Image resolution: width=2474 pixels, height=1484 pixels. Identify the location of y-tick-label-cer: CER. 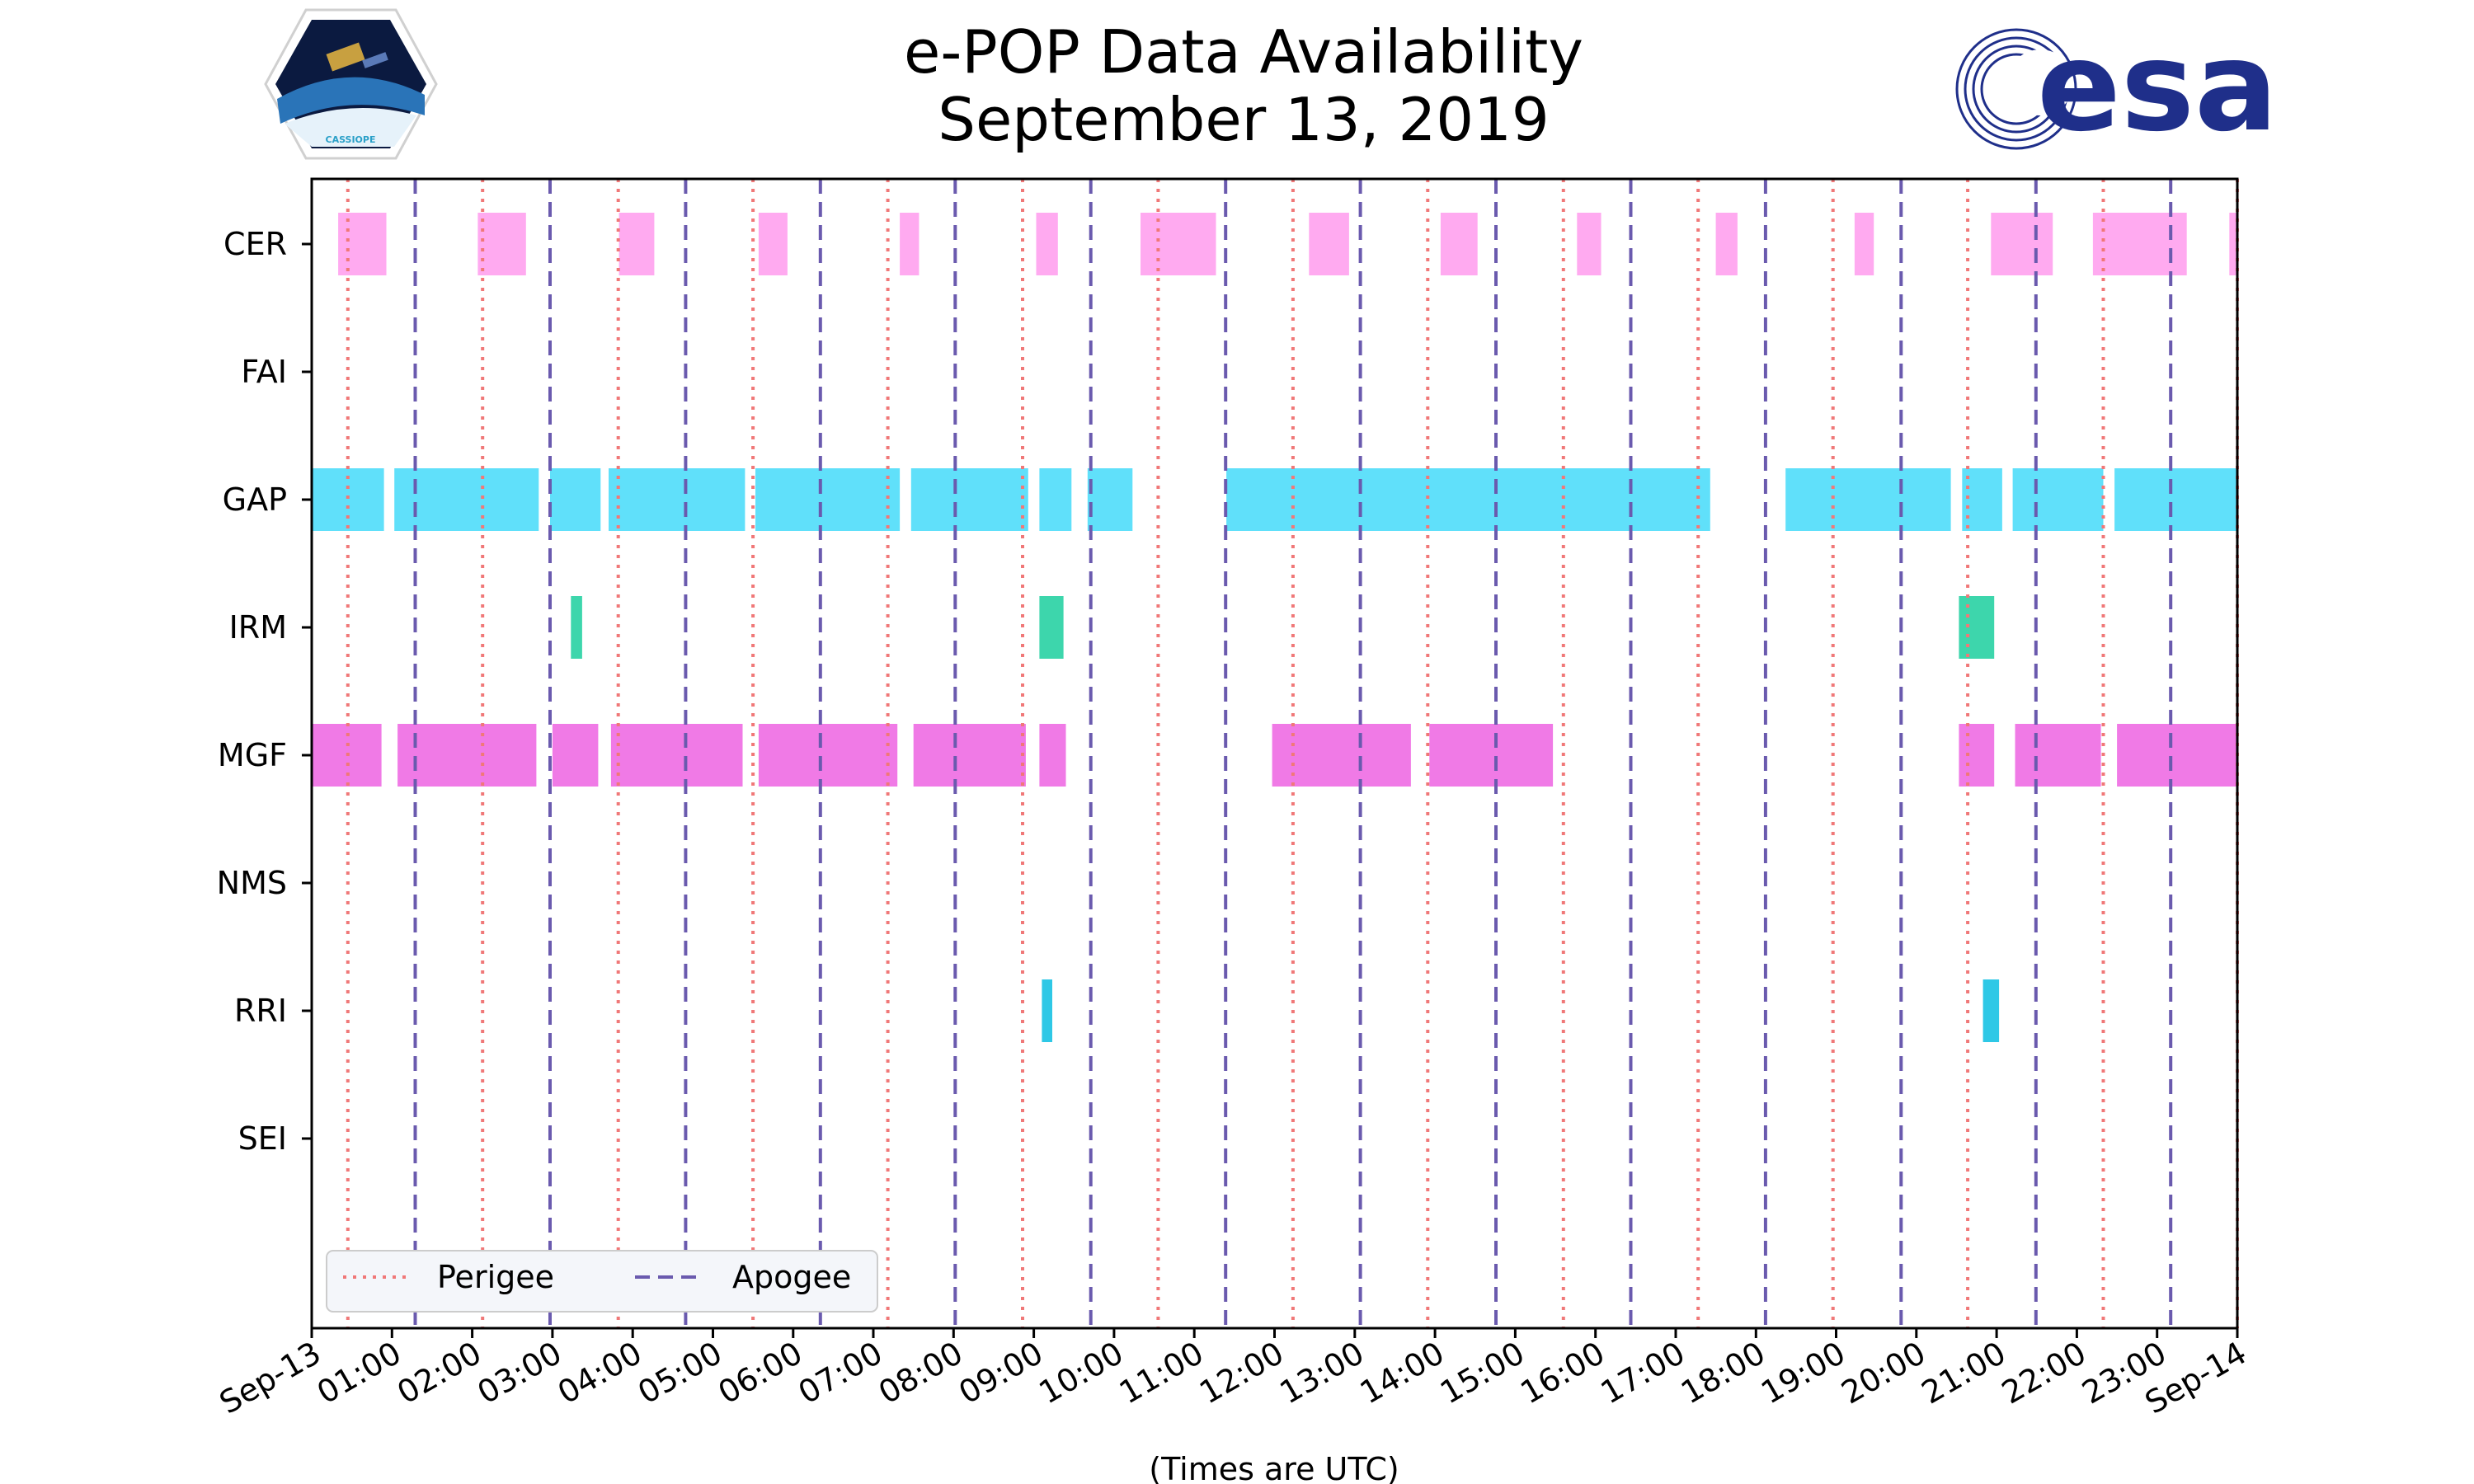
(255, 244).